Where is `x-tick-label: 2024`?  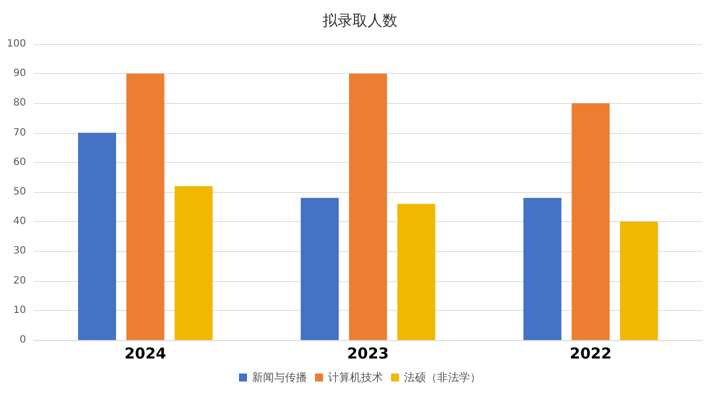 x-tick-label: 2024 is located at coordinates (145, 353).